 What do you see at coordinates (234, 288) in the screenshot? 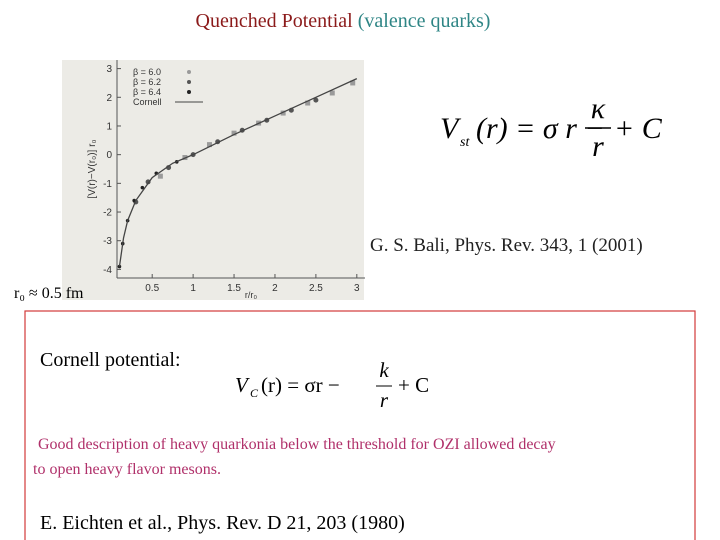
I see `x-tick-label: 1.5` at bounding box center [234, 288].